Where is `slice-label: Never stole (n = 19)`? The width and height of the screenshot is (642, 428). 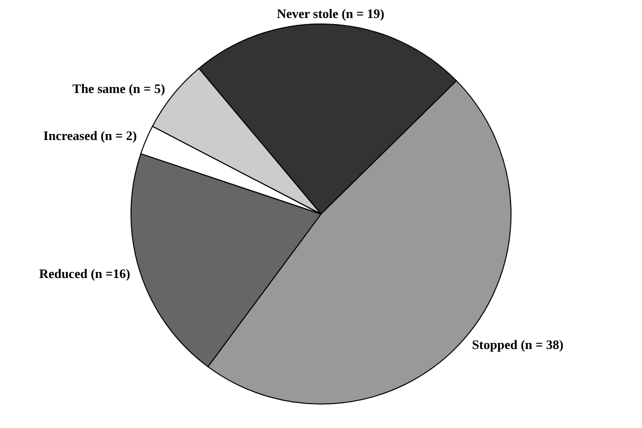 slice-label: Never stole (n = 19) is located at coordinates (330, 14).